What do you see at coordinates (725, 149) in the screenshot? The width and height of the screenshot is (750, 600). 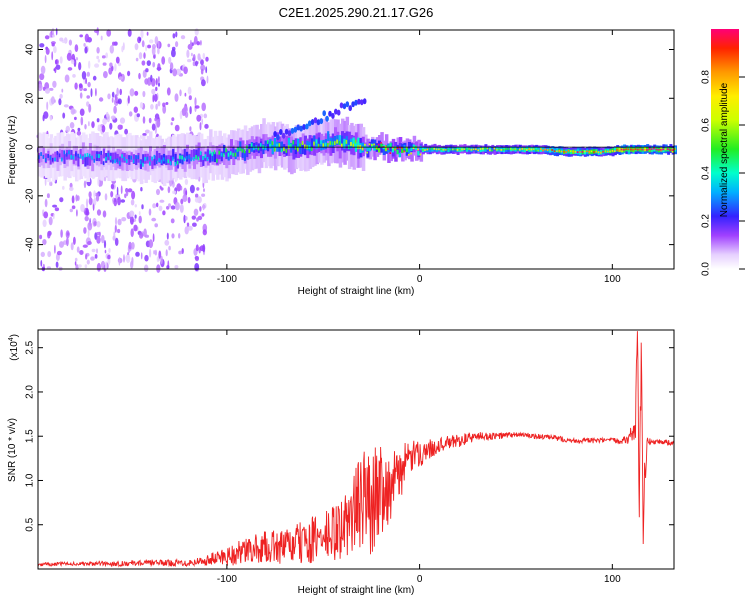 I see `colorbar-gradient` at bounding box center [725, 149].